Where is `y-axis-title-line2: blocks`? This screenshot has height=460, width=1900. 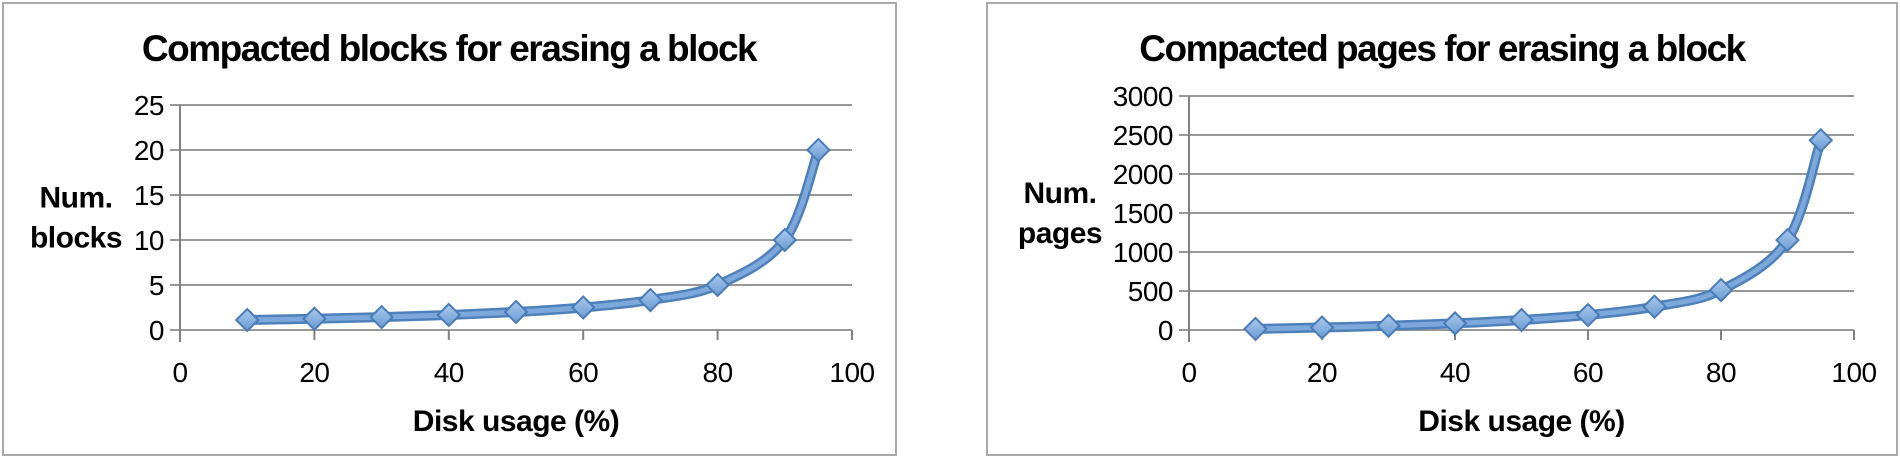 y-axis-title-line2: blocks is located at coordinates (76, 238).